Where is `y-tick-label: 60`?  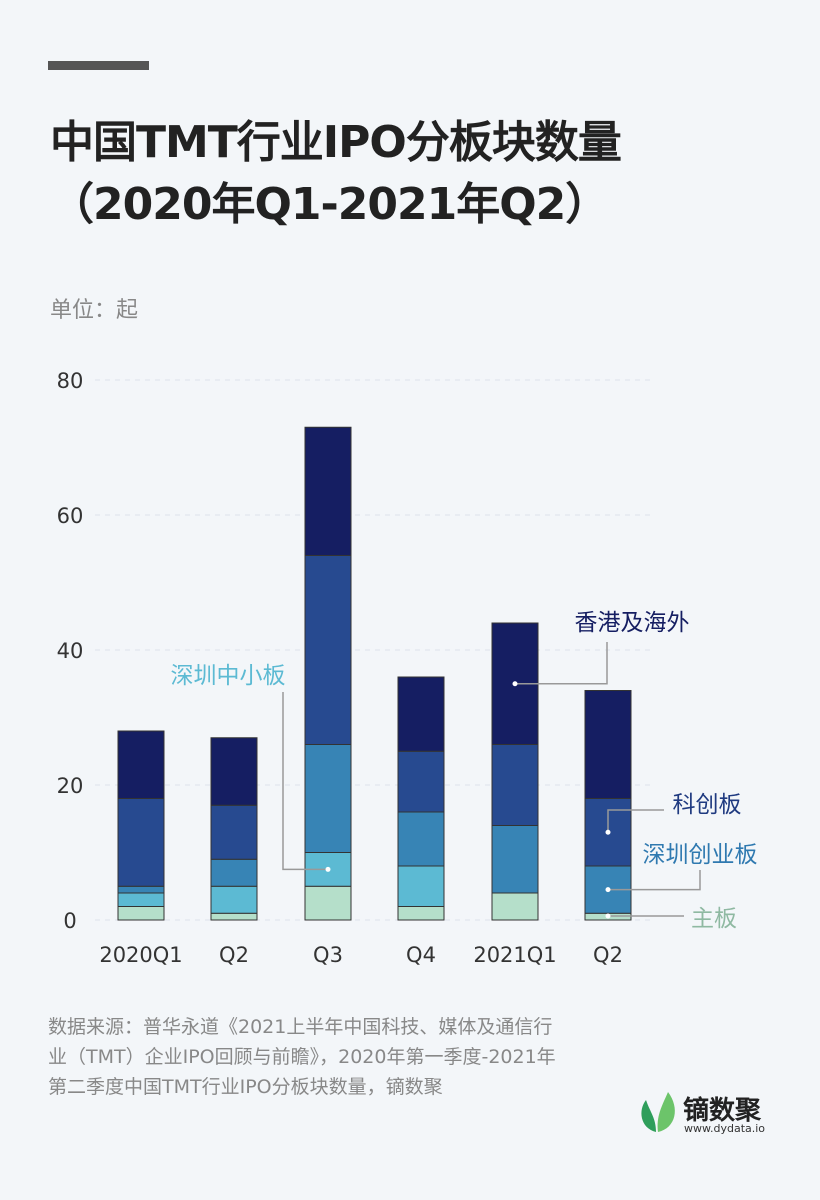
y-tick-label: 60 is located at coordinates (70, 516).